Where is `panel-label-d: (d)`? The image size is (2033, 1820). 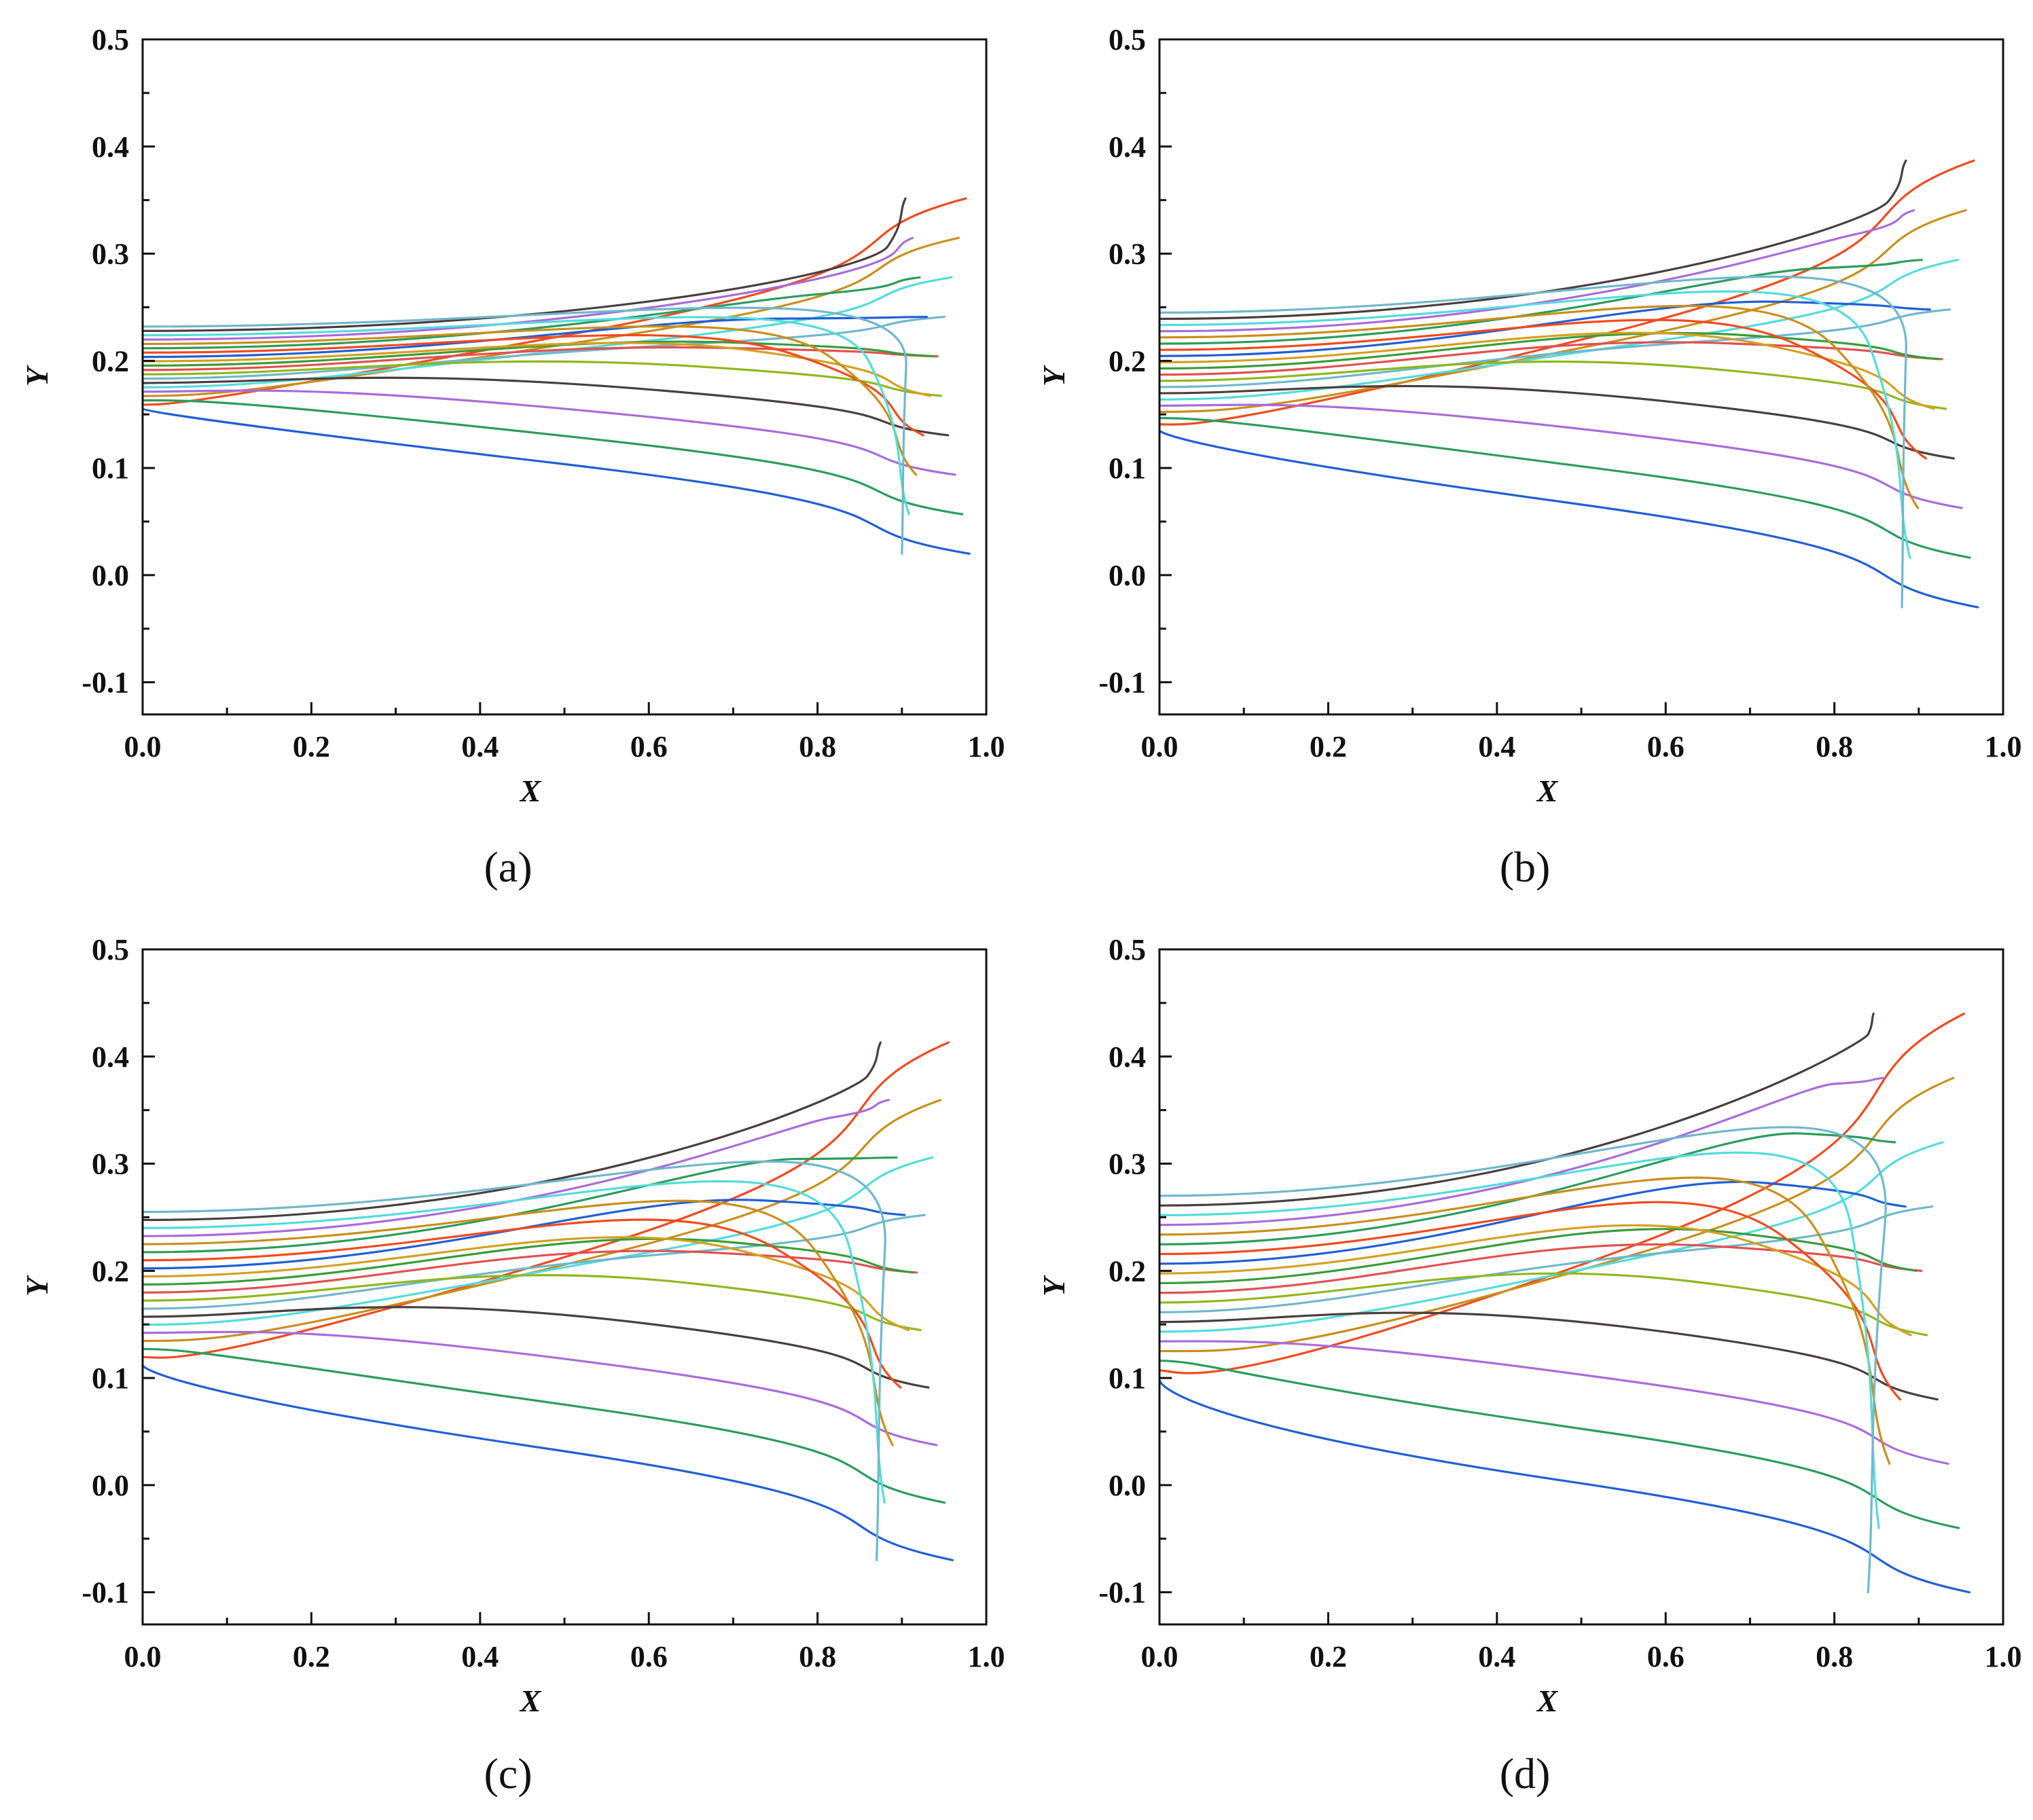
panel-label-d: (d) is located at coordinates (1525, 1773).